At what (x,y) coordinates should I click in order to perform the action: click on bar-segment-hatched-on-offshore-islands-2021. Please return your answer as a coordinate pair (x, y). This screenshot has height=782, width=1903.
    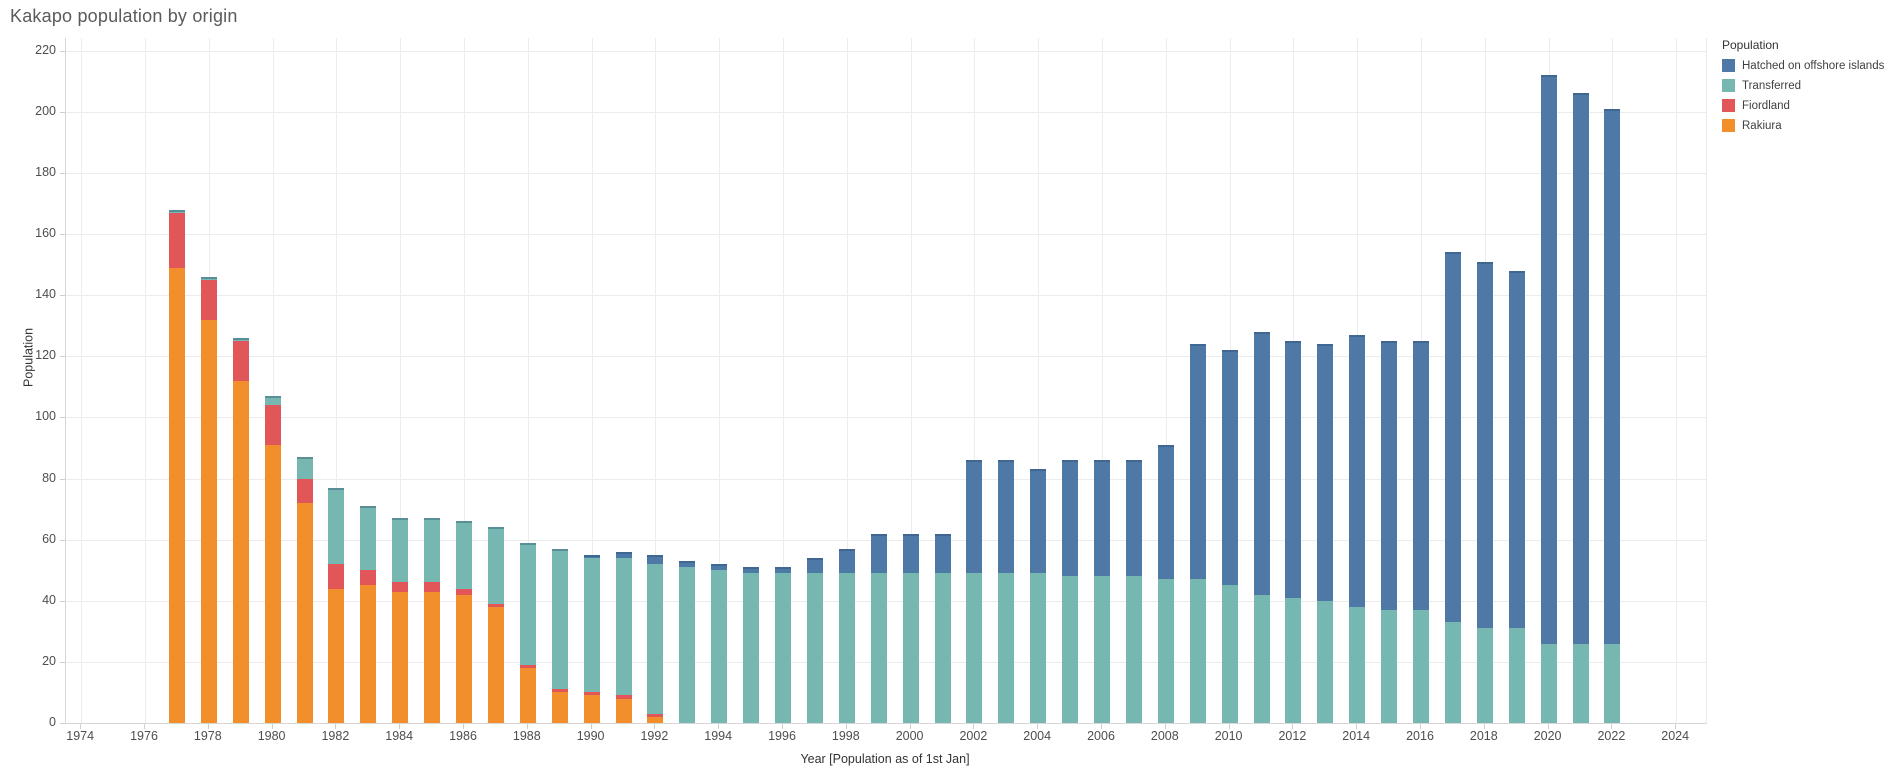
    Looking at the image, I should click on (1580, 368).